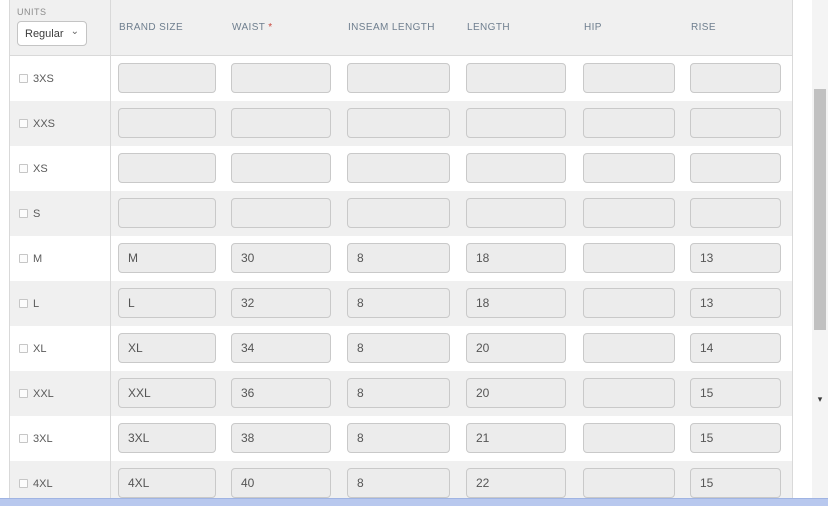 The width and height of the screenshot is (828, 506). Describe the element at coordinates (820, 209) in the screenshot. I see `vertical-scrollbar-thumb` at that location.